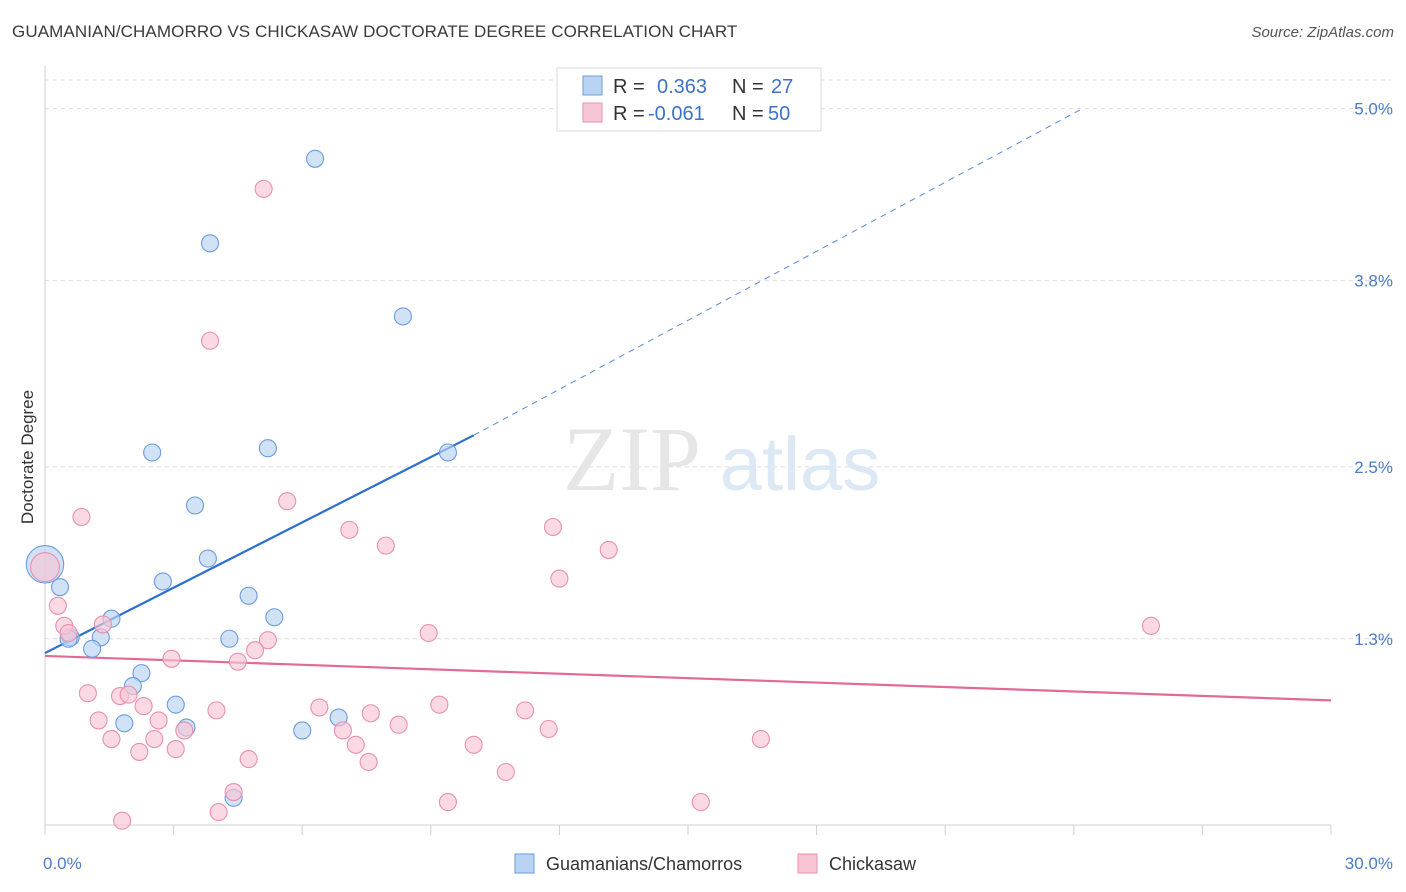 The width and height of the screenshot is (1406, 892). What do you see at coordinates (1373, 467) in the screenshot?
I see `y-tick-label-1: 2.5%` at bounding box center [1373, 467].